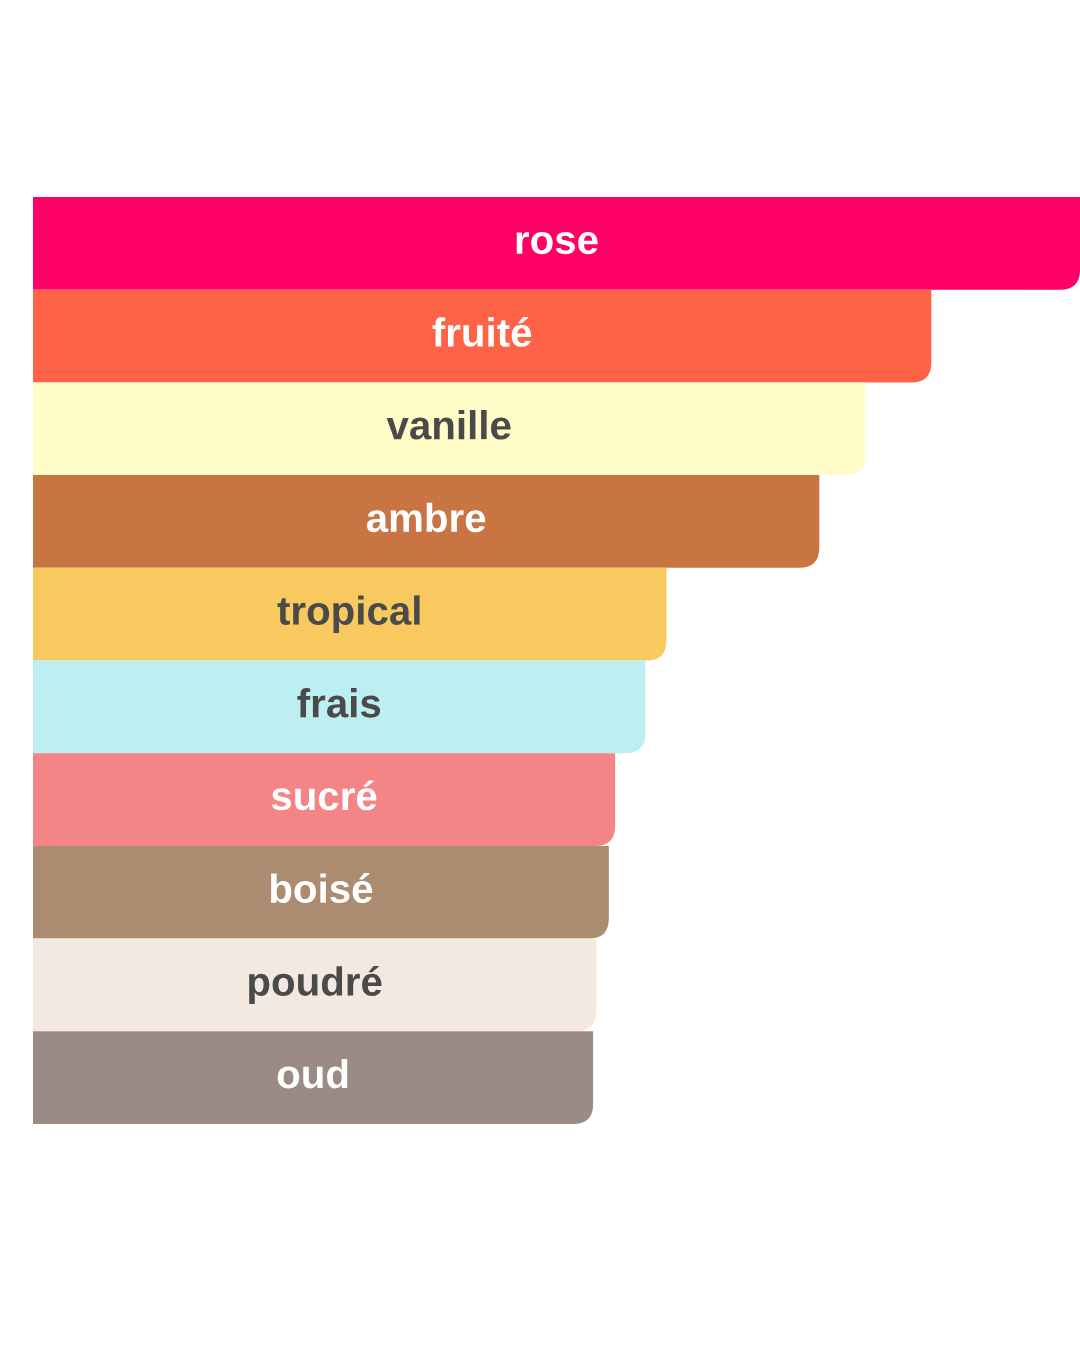  Describe the element at coordinates (339, 703) in the screenshot. I see `y-tick-label: frais` at that location.